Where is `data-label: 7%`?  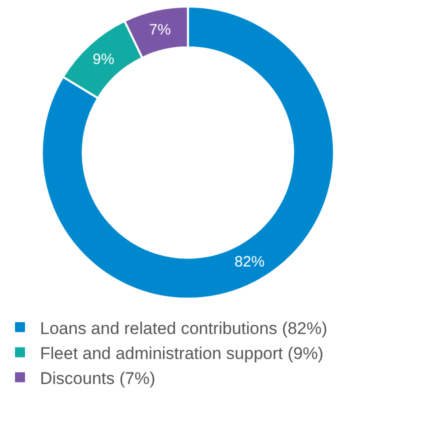 data-label: 7% is located at coordinates (160, 30).